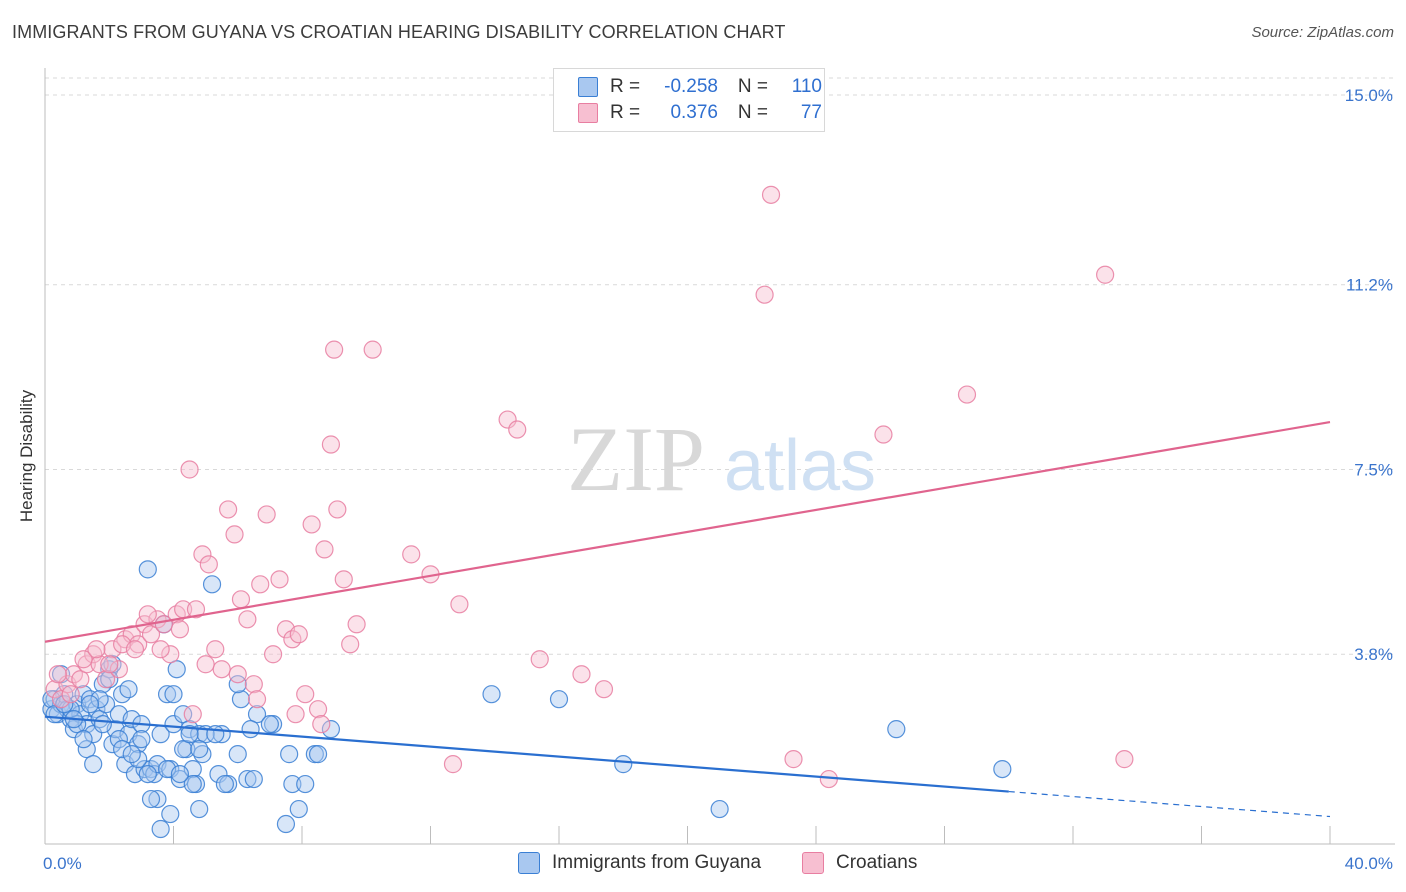  What do you see at coordinates (800, 466) in the screenshot?
I see `watermark-atlas: atlas` at bounding box center [800, 466].